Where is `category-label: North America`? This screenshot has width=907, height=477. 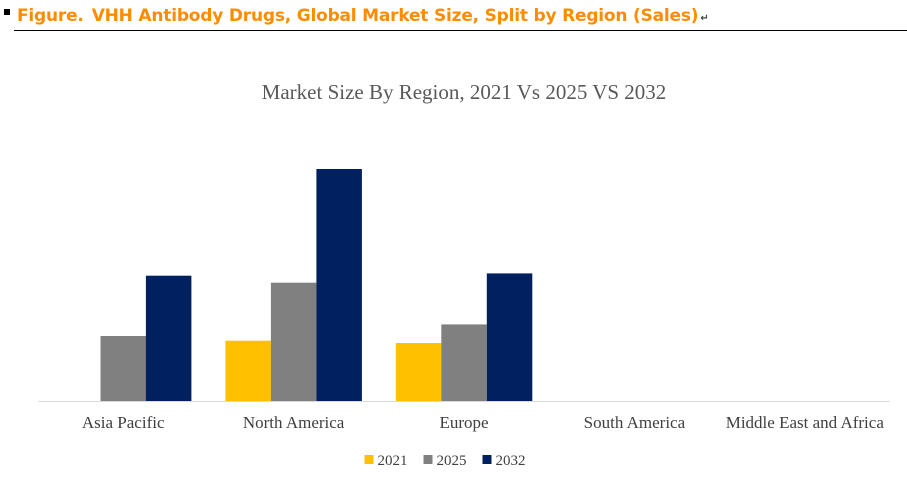 category-label: North America is located at coordinates (294, 422).